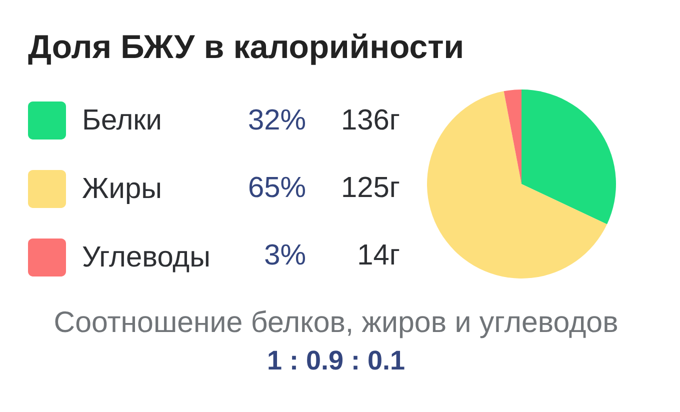 This screenshot has width=680, height=412. Describe the element at coordinates (277, 188) in the screenshot. I see `data-label: 65%` at that location.